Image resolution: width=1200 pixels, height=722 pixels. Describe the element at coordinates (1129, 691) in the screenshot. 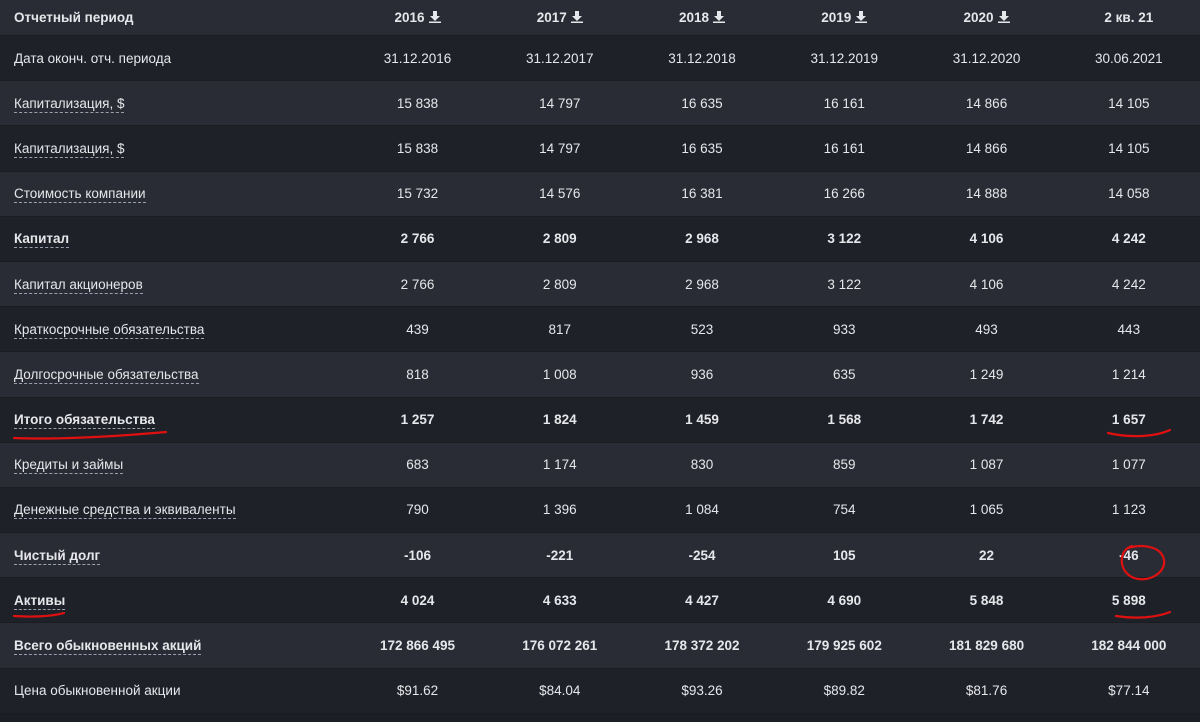

I see `table-cell: $77.14` at that location.